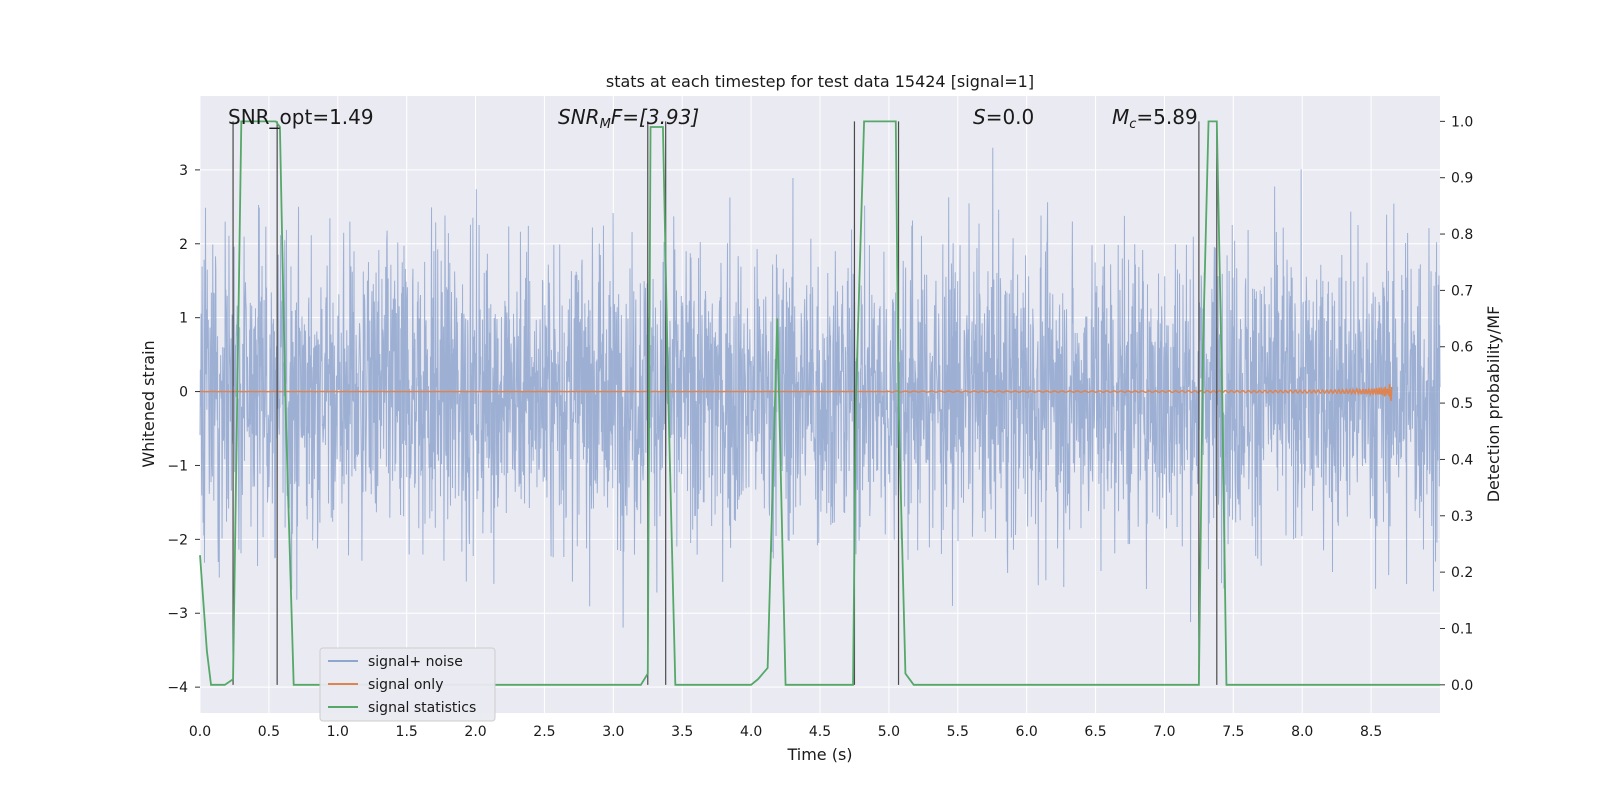 The image size is (1600, 800). Describe the element at coordinates (1003, 117) in the screenshot. I see `annotation-s: S=0.0` at that location.